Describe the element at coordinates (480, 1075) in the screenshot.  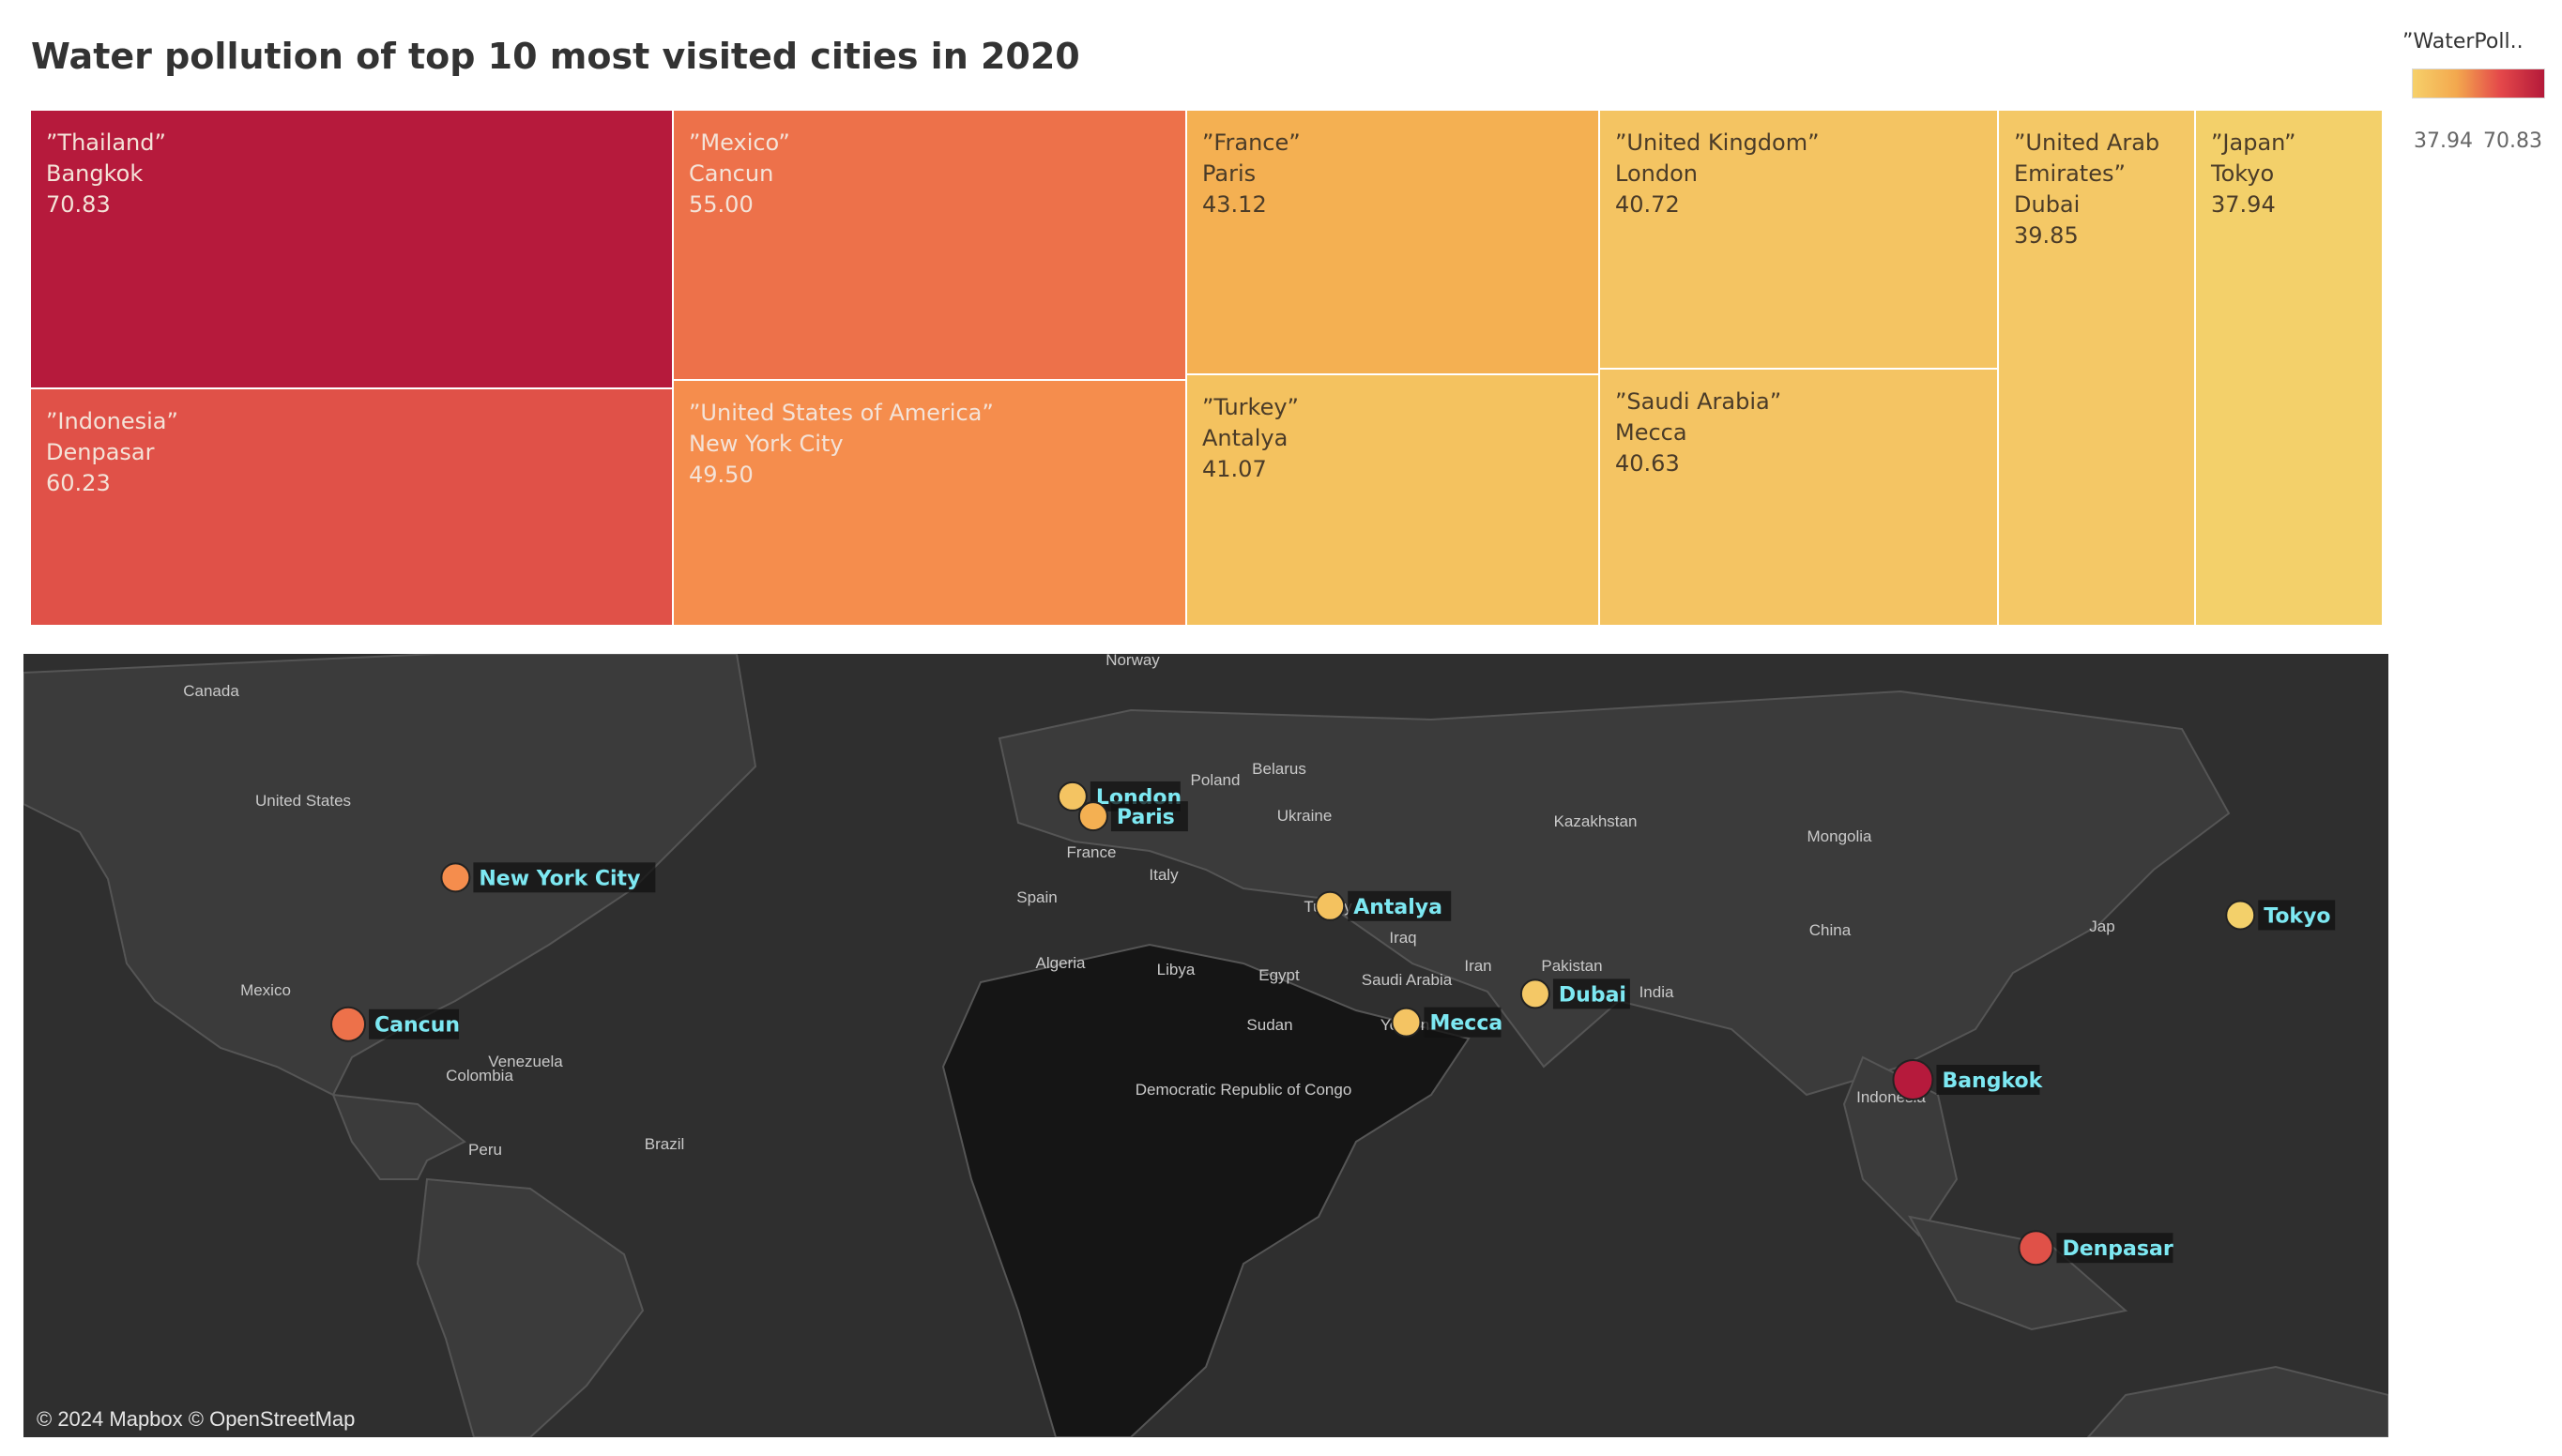
I see `map-place-label: Colombia` at that location.